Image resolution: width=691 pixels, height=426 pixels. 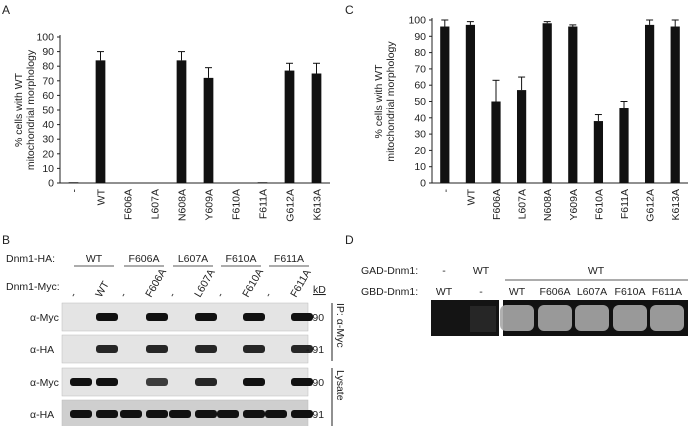 I want to click on yeast-spots, so click(x=592, y=318).